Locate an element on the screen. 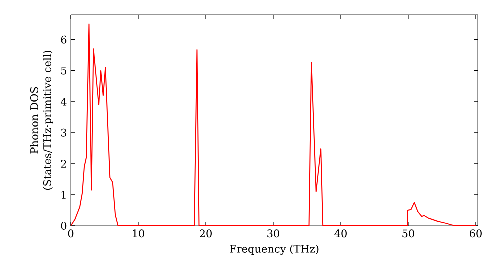 Image resolution: width=500 pixels, height=280 pixels. y-tick-label: 5 is located at coordinates (64, 70).